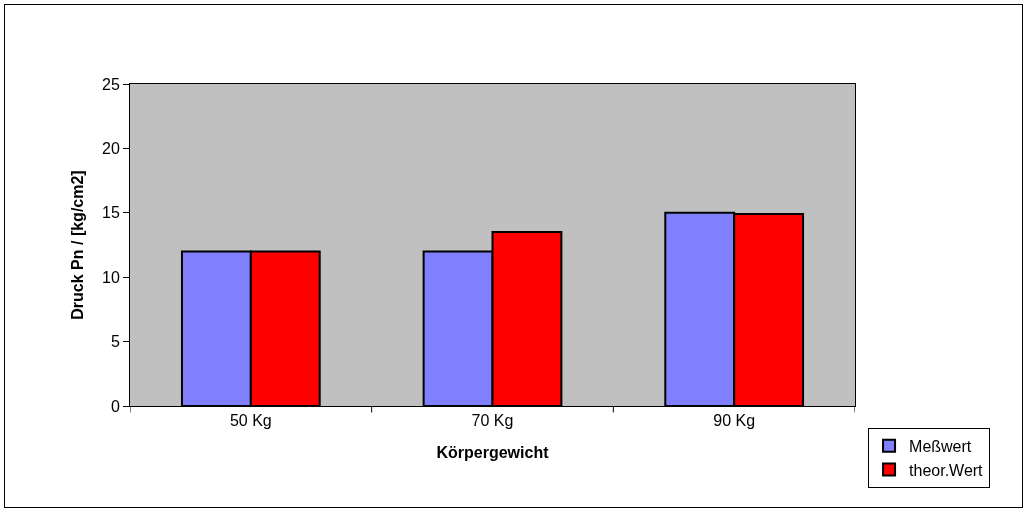 This screenshot has height=512, width=1027. I want to click on legend-label: theor.Wert, so click(946, 470).